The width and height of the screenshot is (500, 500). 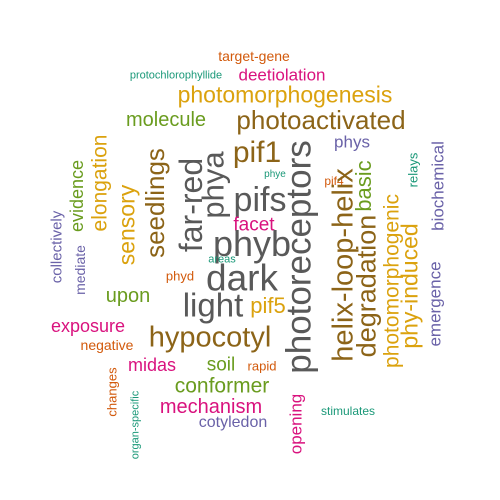 I want to click on word-conformer: conformer, so click(x=222, y=386).